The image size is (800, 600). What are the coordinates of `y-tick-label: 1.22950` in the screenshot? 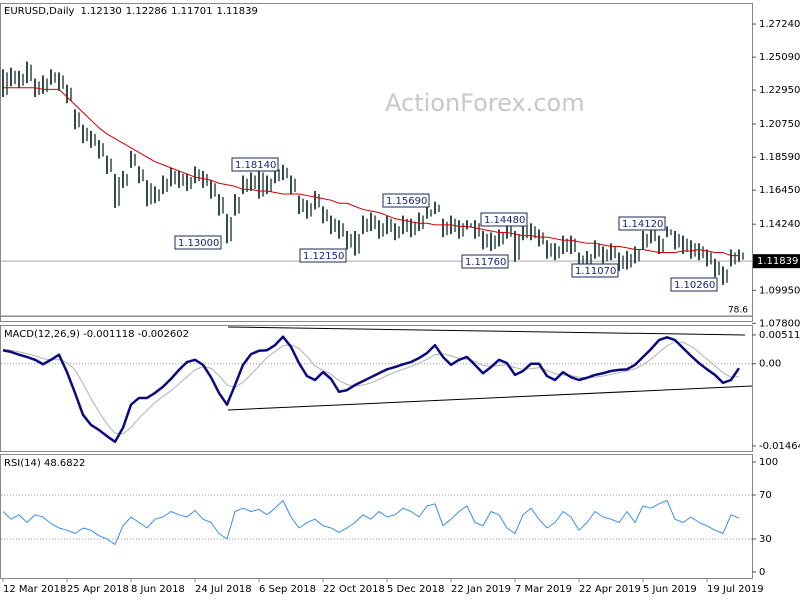 It's located at (779, 90).